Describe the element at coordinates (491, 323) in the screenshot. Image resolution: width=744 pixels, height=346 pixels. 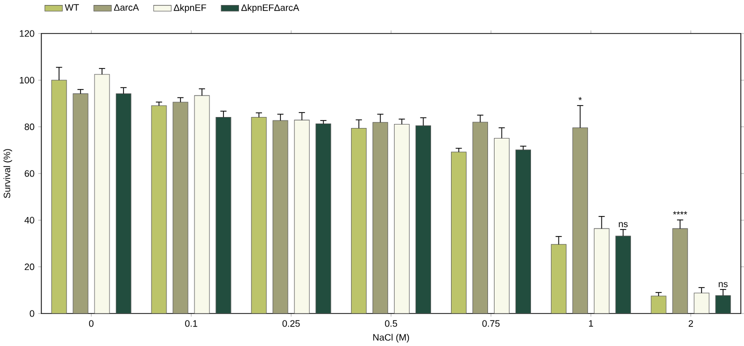
I see `x-tick-label: 0.75` at that location.